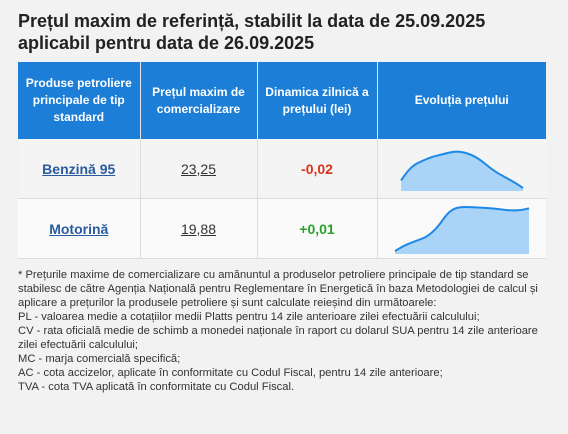 The image size is (568, 434). What do you see at coordinates (317, 168) in the screenshot?
I see `price-change-benzina: -0,02` at bounding box center [317, 168].